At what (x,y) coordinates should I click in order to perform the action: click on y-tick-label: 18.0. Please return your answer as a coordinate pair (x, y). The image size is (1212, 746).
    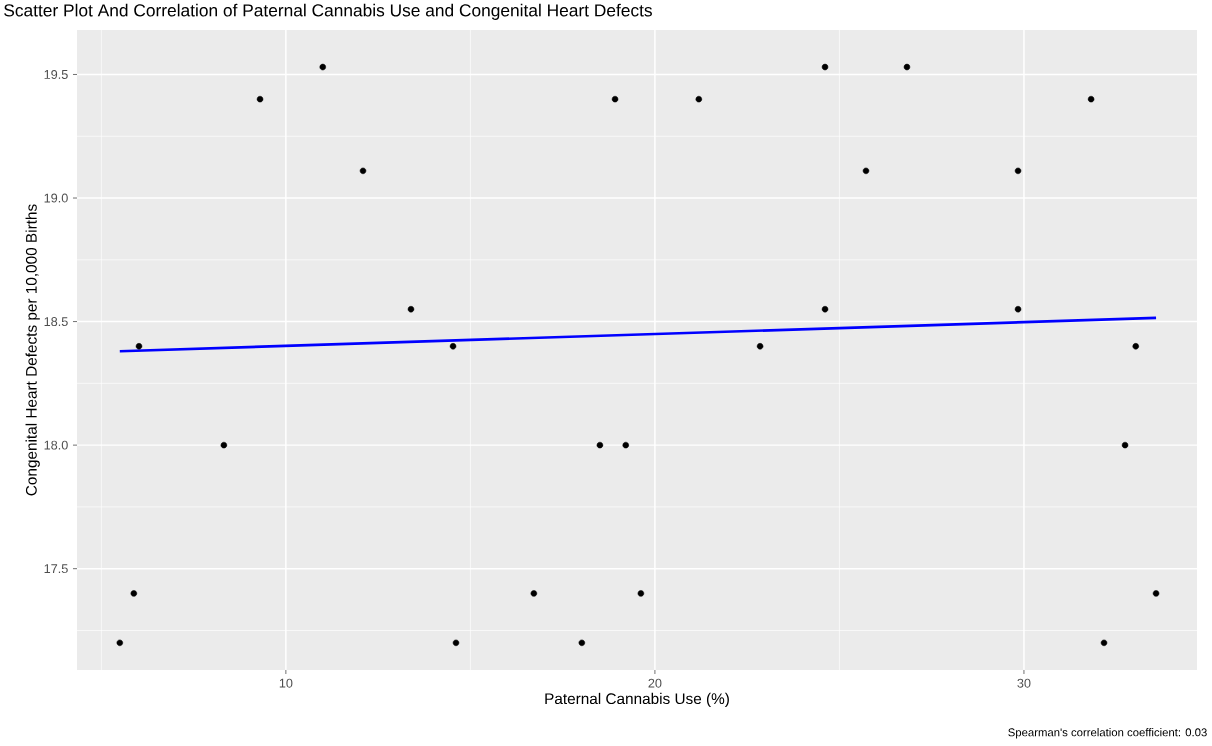
    Looking at the image, I should click on (56, 445).